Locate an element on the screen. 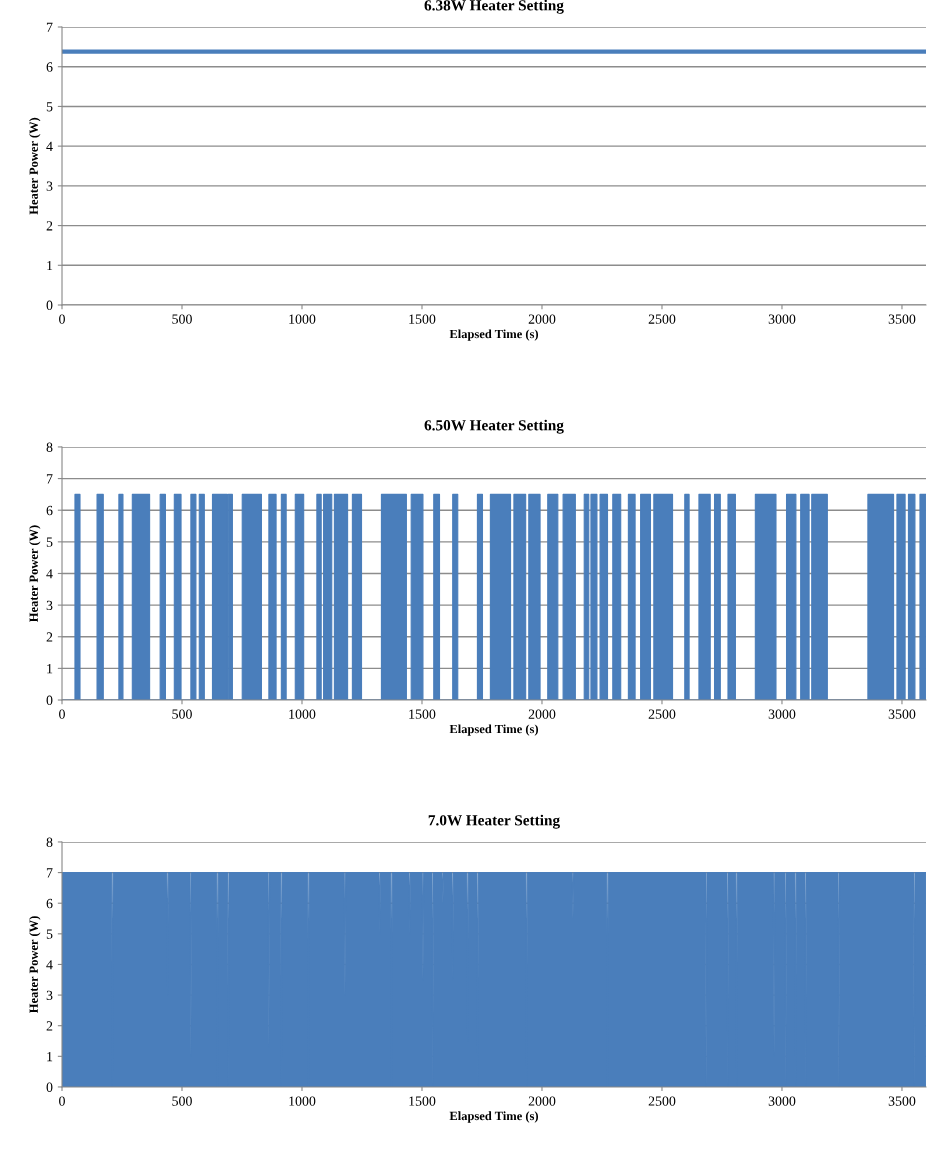 This screenshot has width=931, height=1154. chart-title: 7.0W Heater Setting is located at coordinates (494, 821).